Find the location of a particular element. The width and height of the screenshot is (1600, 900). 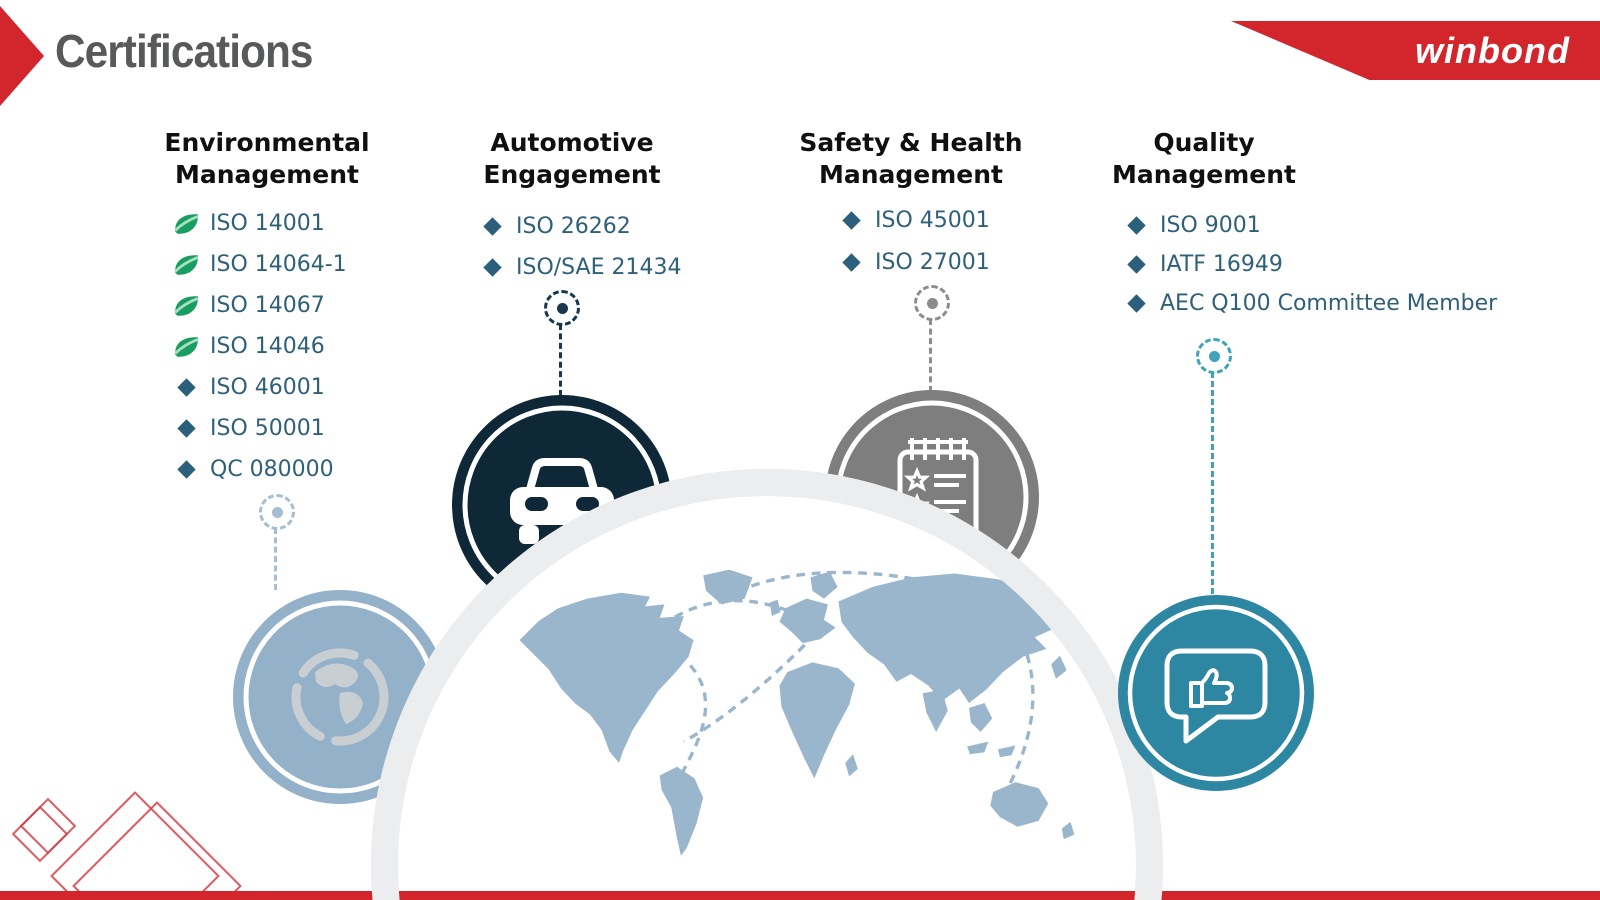

column-header-quality: Quality Management is located at coordinates (1204, 158).